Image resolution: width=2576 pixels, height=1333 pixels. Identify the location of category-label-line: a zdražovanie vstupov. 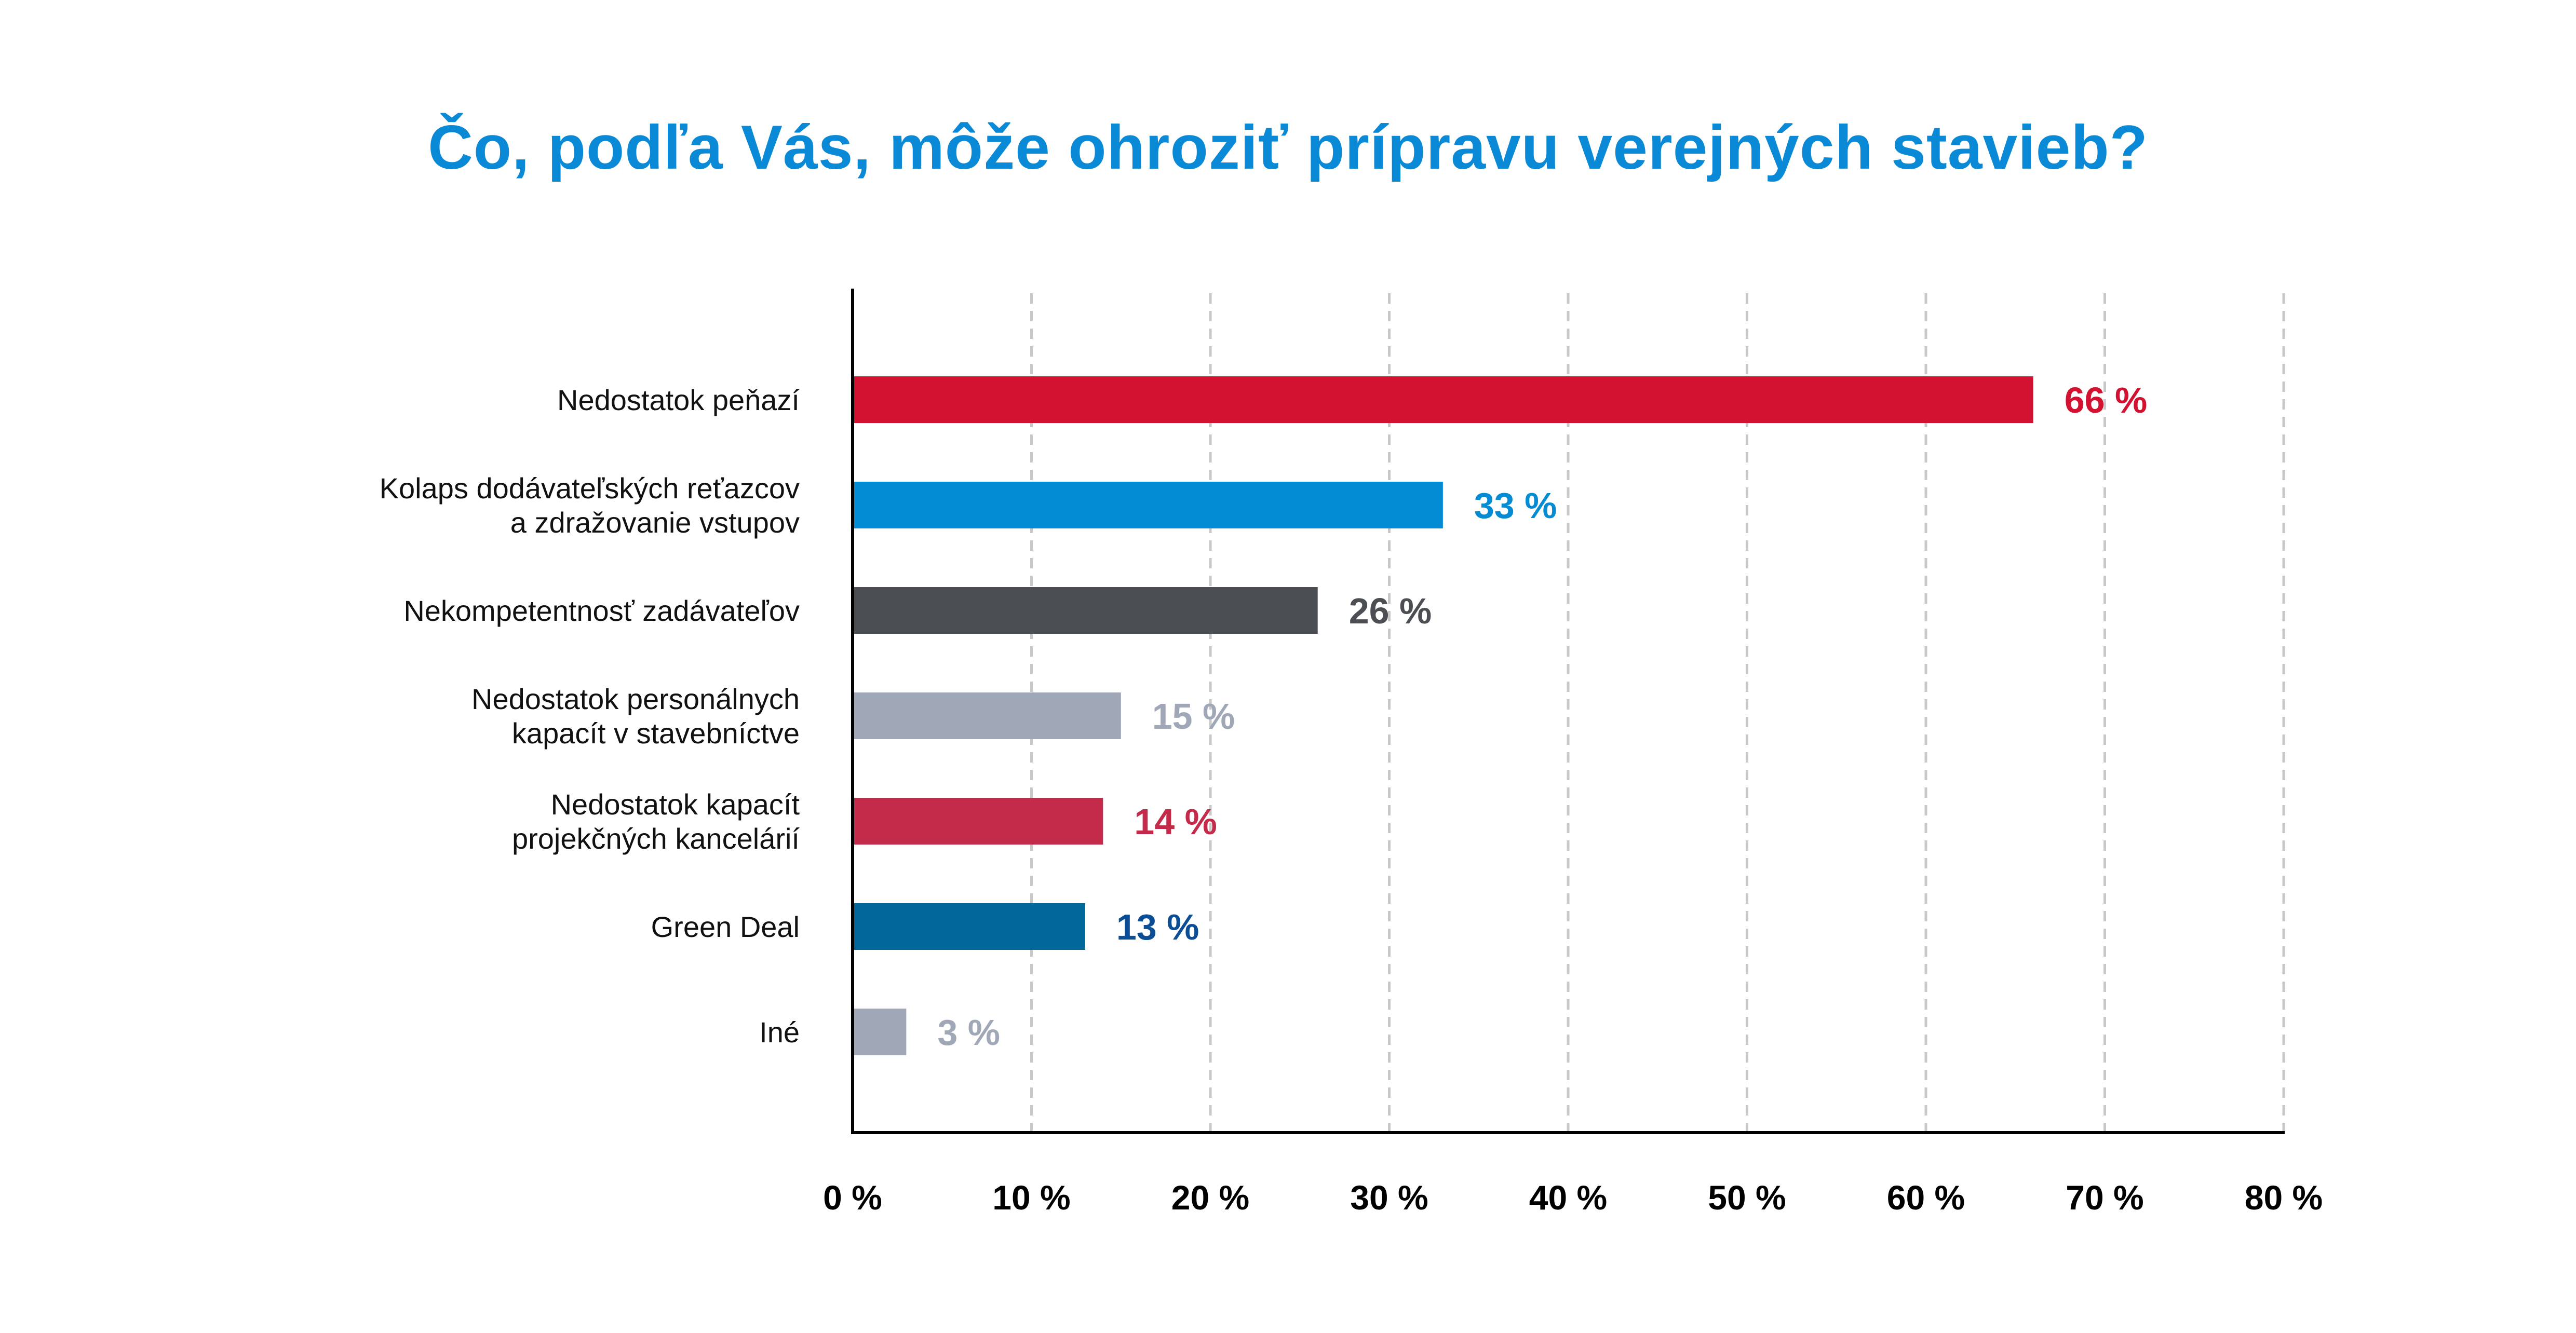
(655, 522).